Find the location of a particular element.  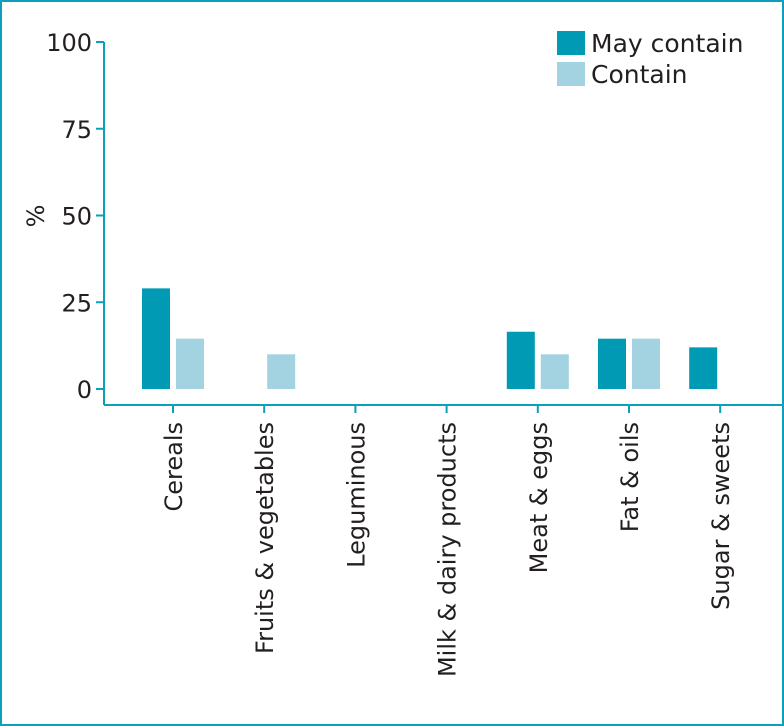

x-category-label: Cereals is located at coordinates (174, 467).